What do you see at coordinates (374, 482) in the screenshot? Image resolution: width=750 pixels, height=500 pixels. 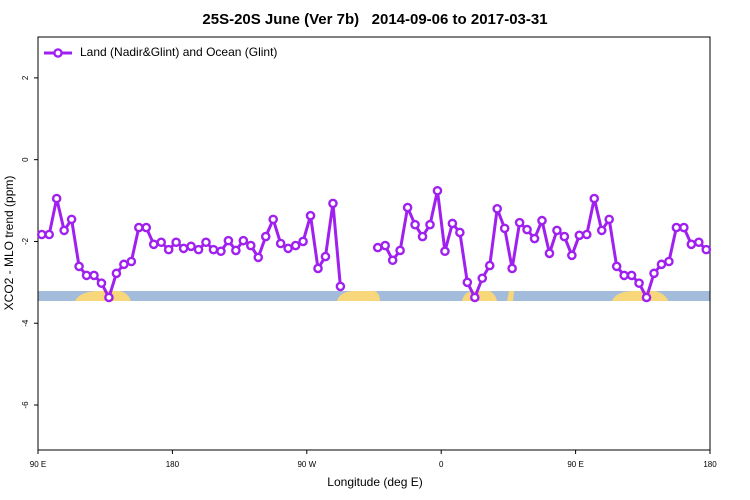 I see `x-axis-label: Longitude (deg E)` at bounding box center [374, 482].